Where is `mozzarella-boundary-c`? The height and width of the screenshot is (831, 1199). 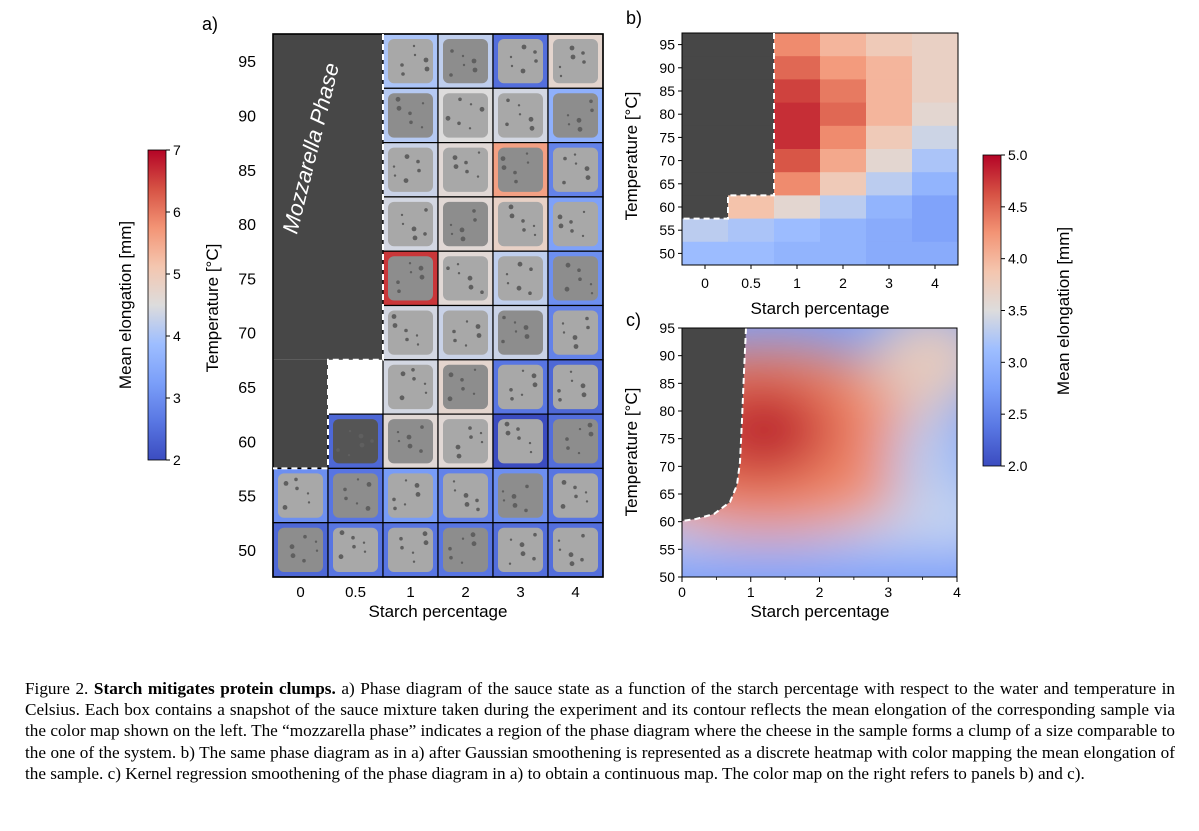
mozzarella-boundary-c is located at coordinates (714, 425).